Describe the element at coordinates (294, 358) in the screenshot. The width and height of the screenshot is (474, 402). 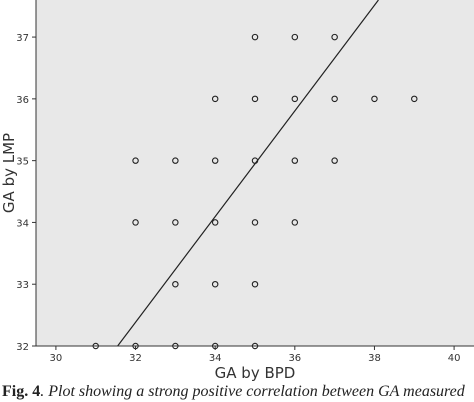
I see `x-tick-label: 36` at that location.